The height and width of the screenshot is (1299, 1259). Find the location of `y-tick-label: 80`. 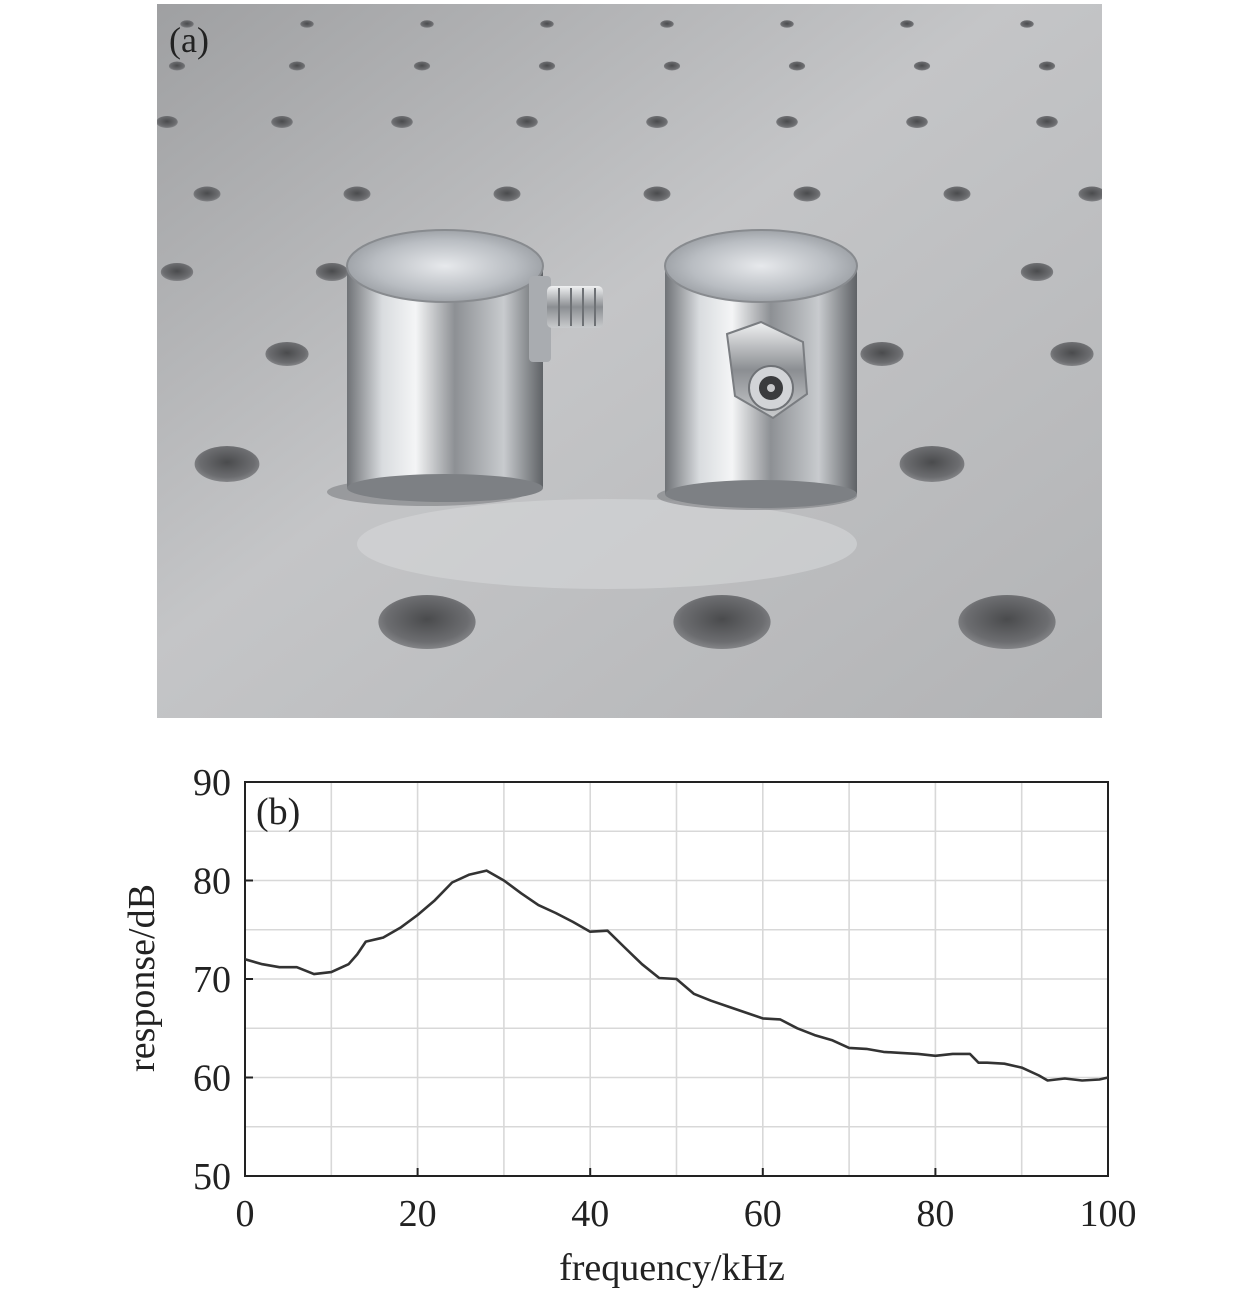

y-tick-label: 80 is located at coordinates (212, 882).